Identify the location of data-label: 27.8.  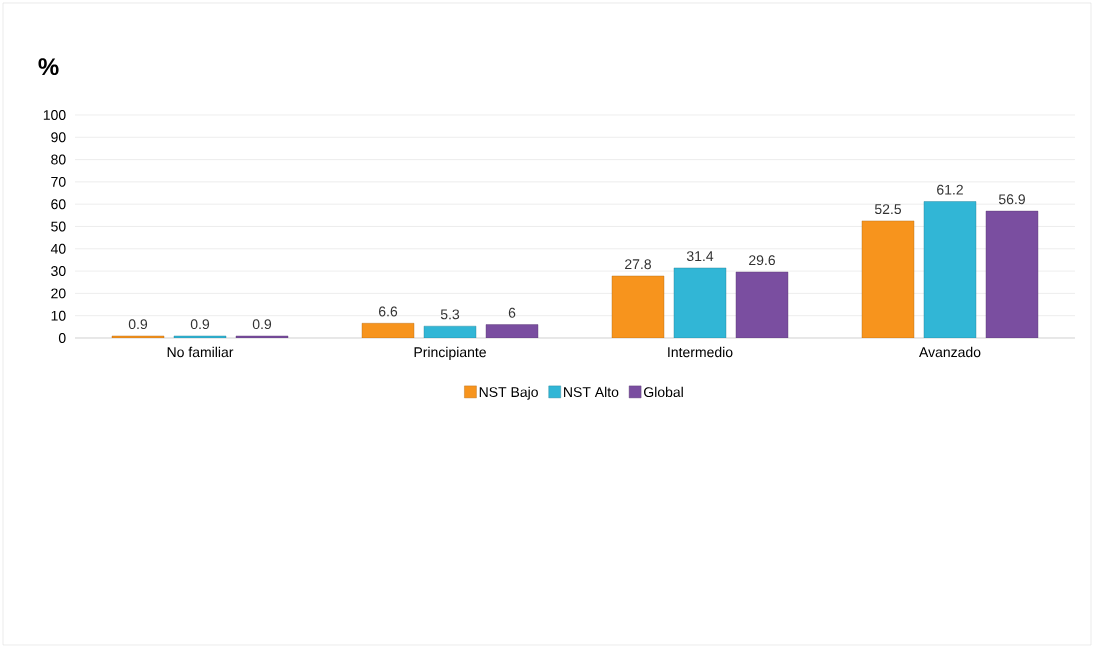
(638, 264).